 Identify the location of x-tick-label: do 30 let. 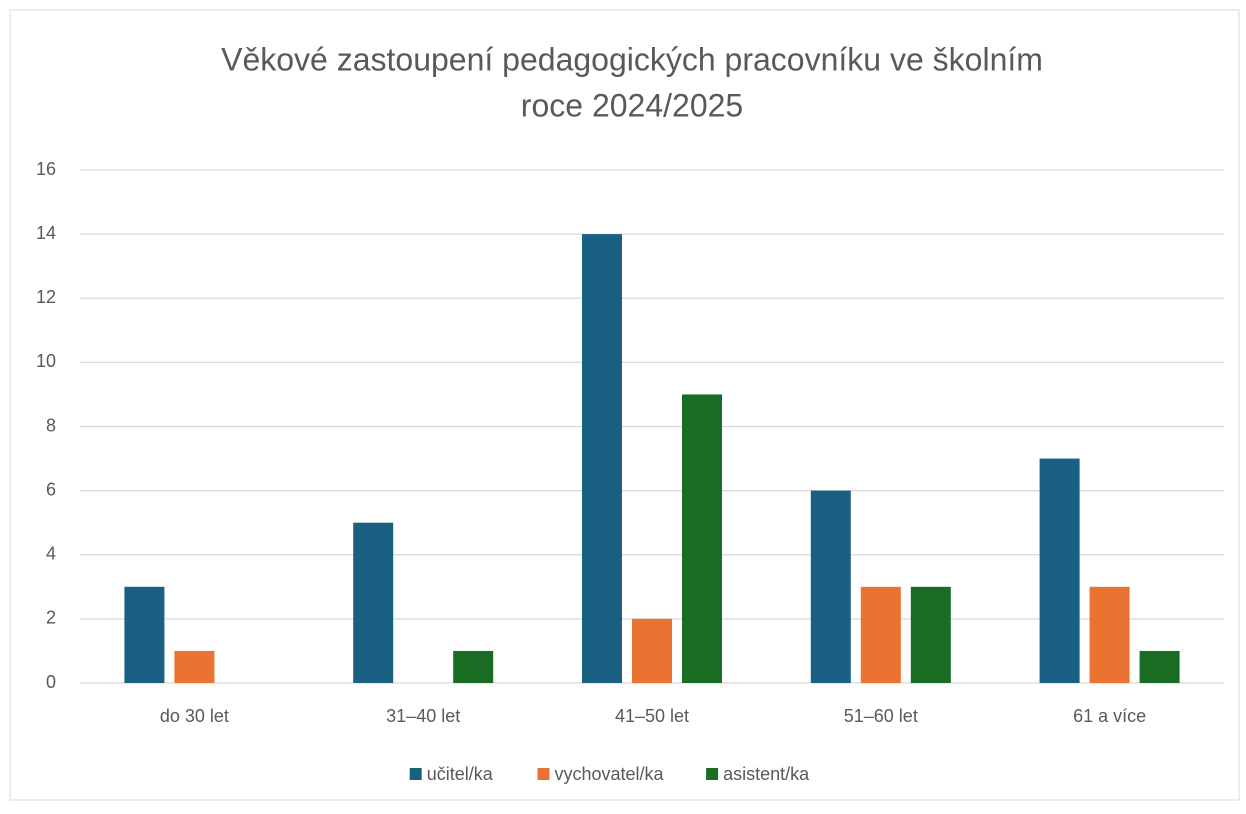
(194, 716).